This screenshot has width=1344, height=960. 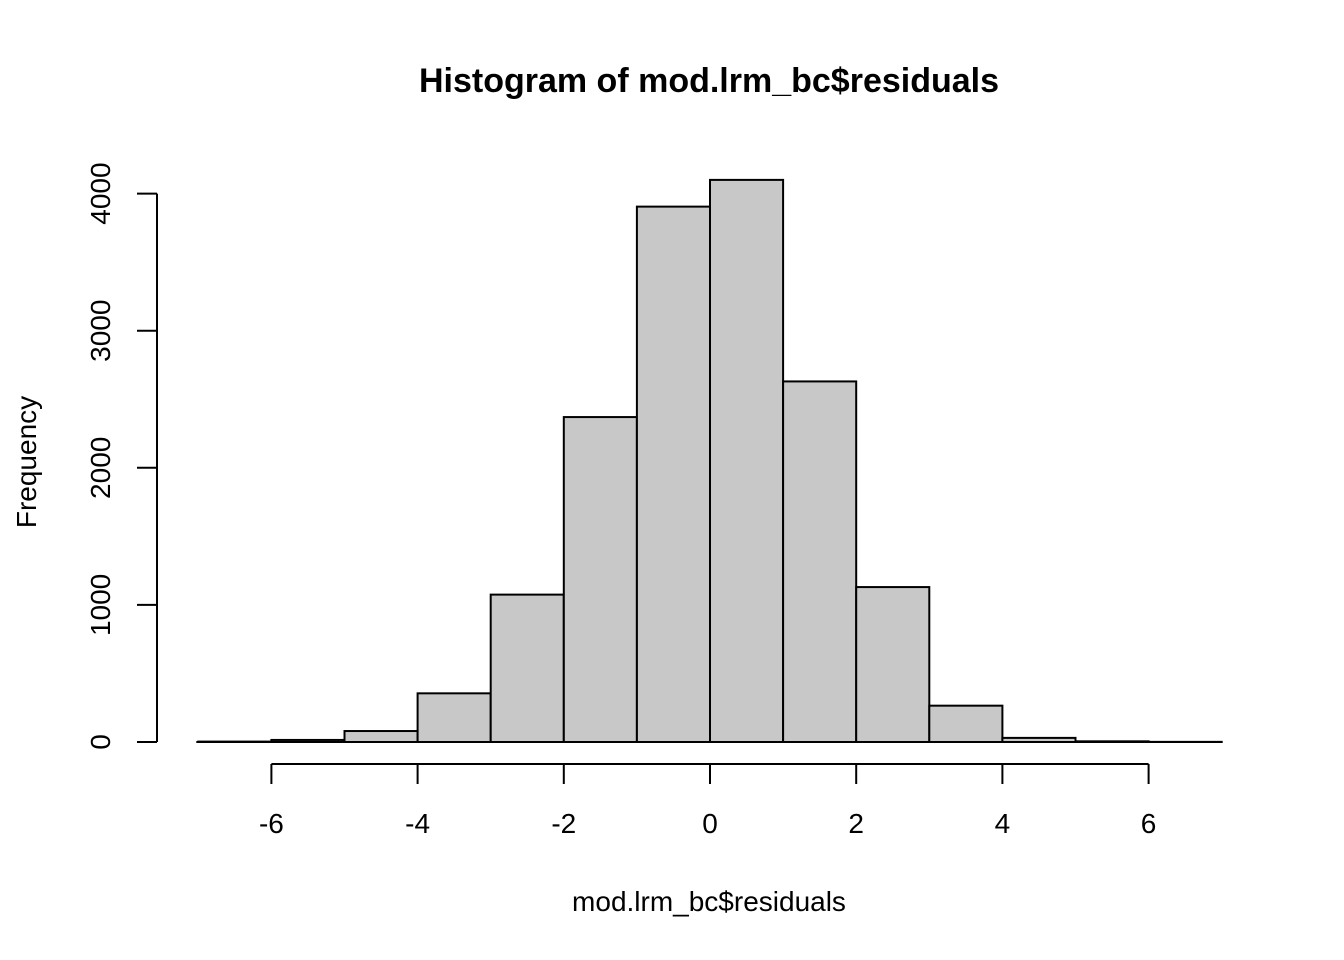 I want to click on x-tick-label-5: 4, so click(x=1003, y=823).